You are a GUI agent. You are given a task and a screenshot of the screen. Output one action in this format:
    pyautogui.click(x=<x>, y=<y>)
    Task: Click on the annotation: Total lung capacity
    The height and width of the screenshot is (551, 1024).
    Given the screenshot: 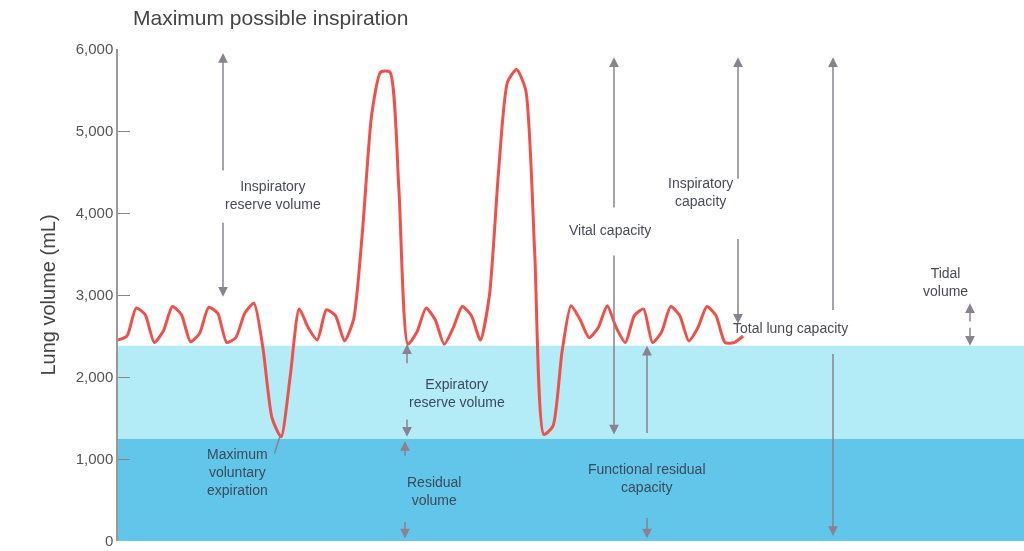 What is the action you would take?
    pyautogui.click(x=791, y=328)
    